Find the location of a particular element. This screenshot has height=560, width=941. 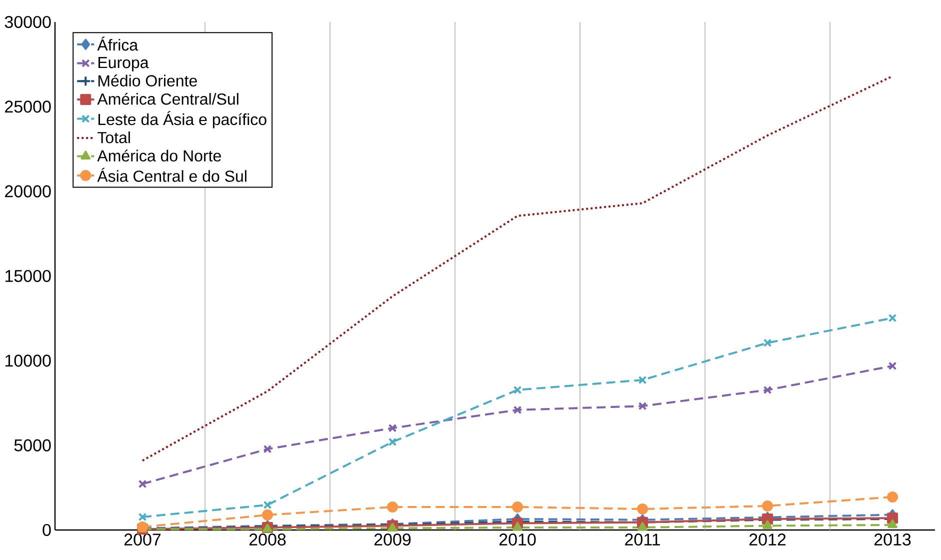

legend-label: América Central/Sul is located at coordinates (167, 98).